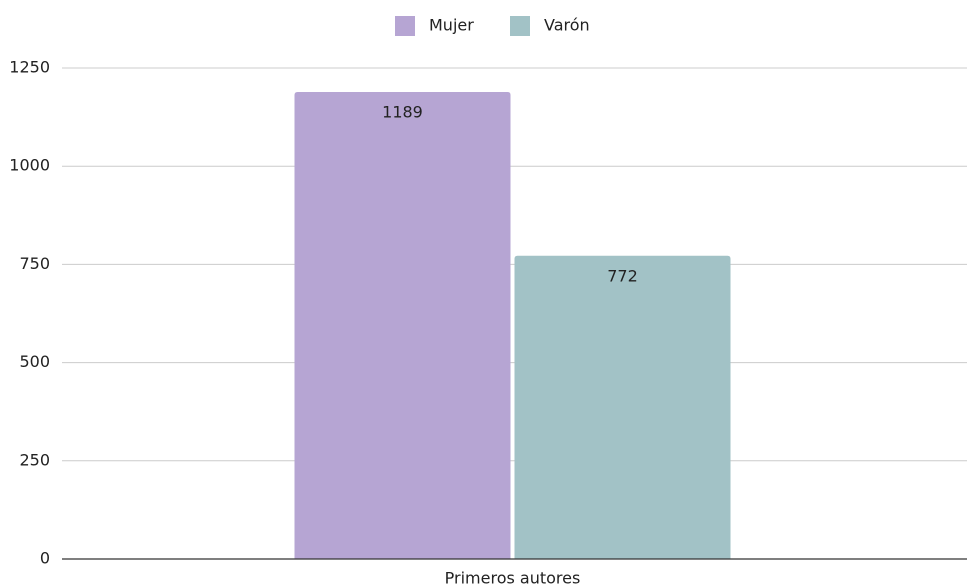  Describe the element at coordinates (567, 25) in the screenshot. I see `legend-label: Varón` at that location.